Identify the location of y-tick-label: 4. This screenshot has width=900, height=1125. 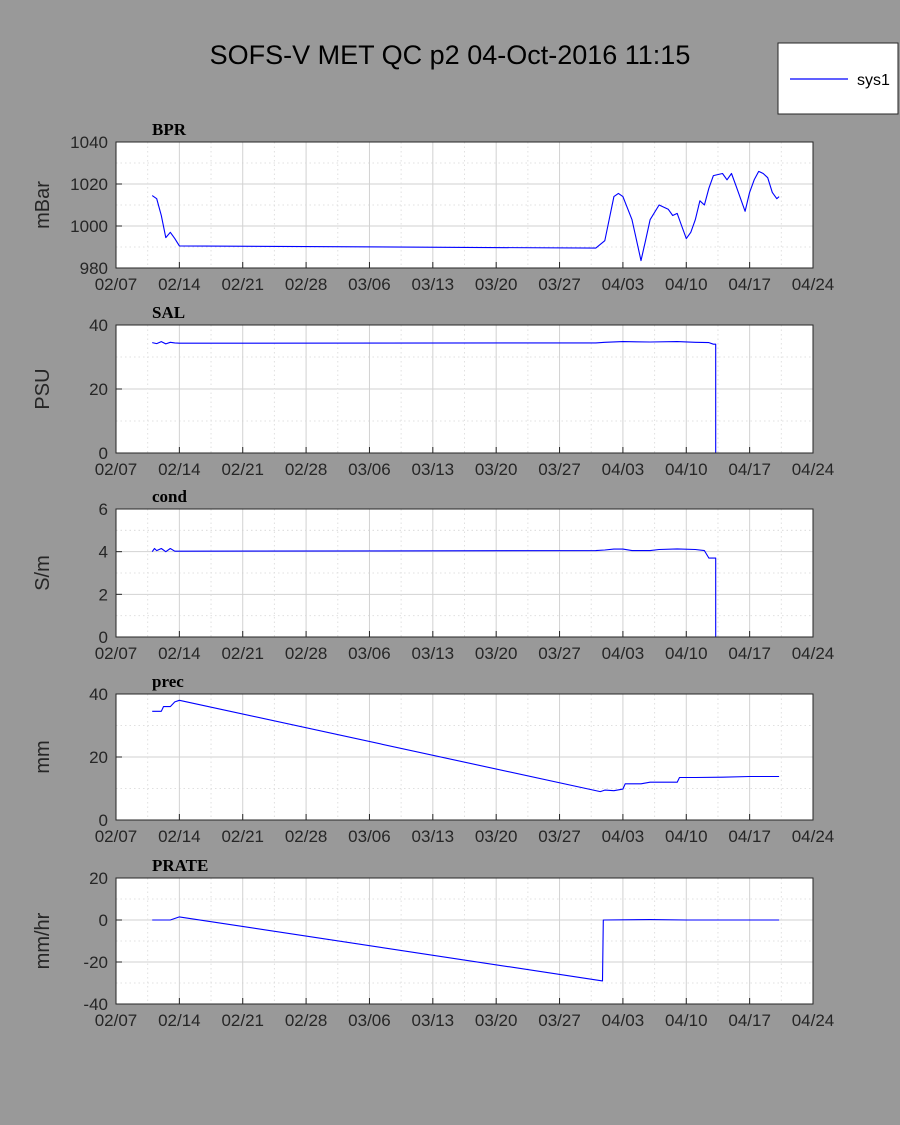
(103, 552).